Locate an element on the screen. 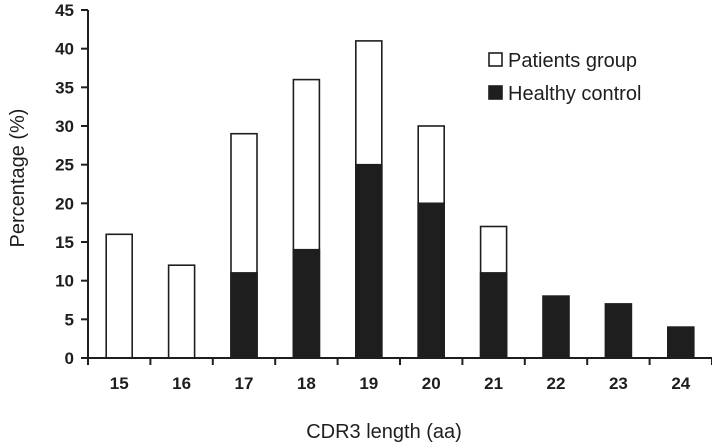  x-tick-label: 22 is located at coordinates (556, 383).